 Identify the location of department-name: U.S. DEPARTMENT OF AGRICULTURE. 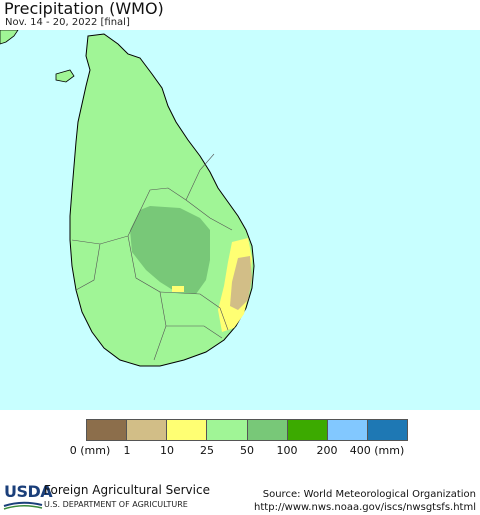
(116, 504).